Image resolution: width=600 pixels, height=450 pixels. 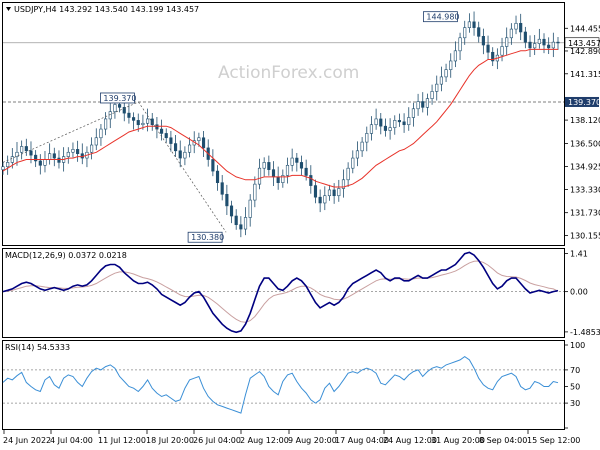 I want to click on annotation-label: 139.370, so click(x=119, y=98).